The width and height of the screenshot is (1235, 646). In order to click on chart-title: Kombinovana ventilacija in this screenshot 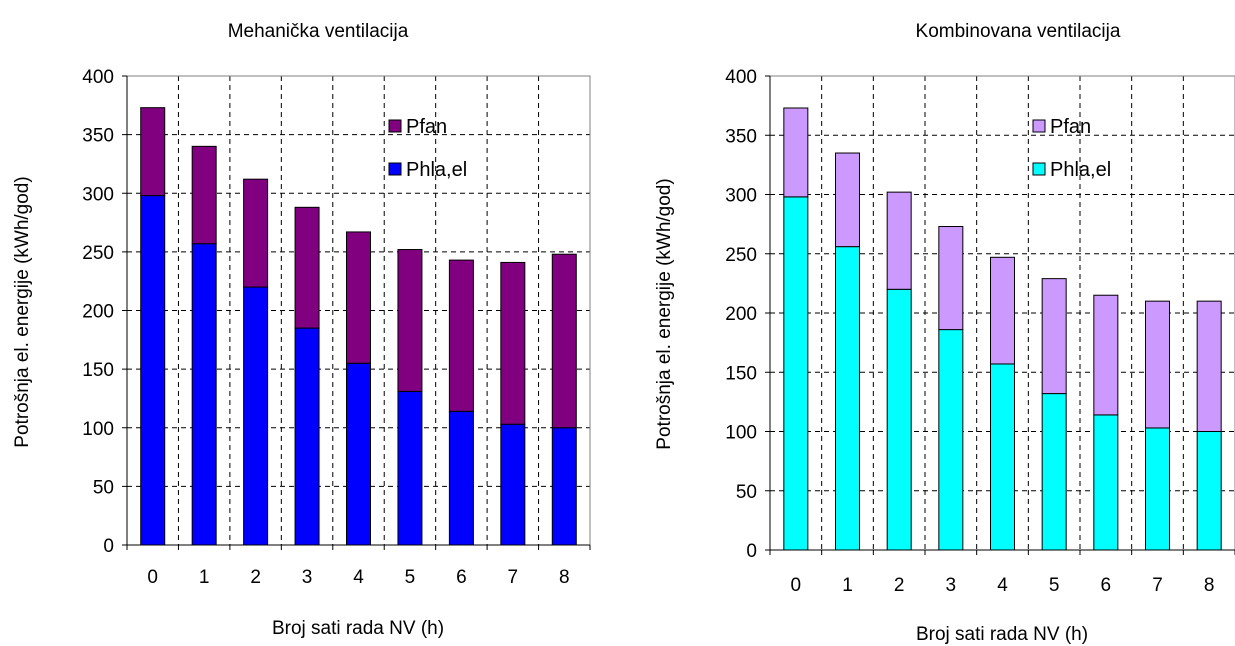, I will do `click(1018, 31)`.